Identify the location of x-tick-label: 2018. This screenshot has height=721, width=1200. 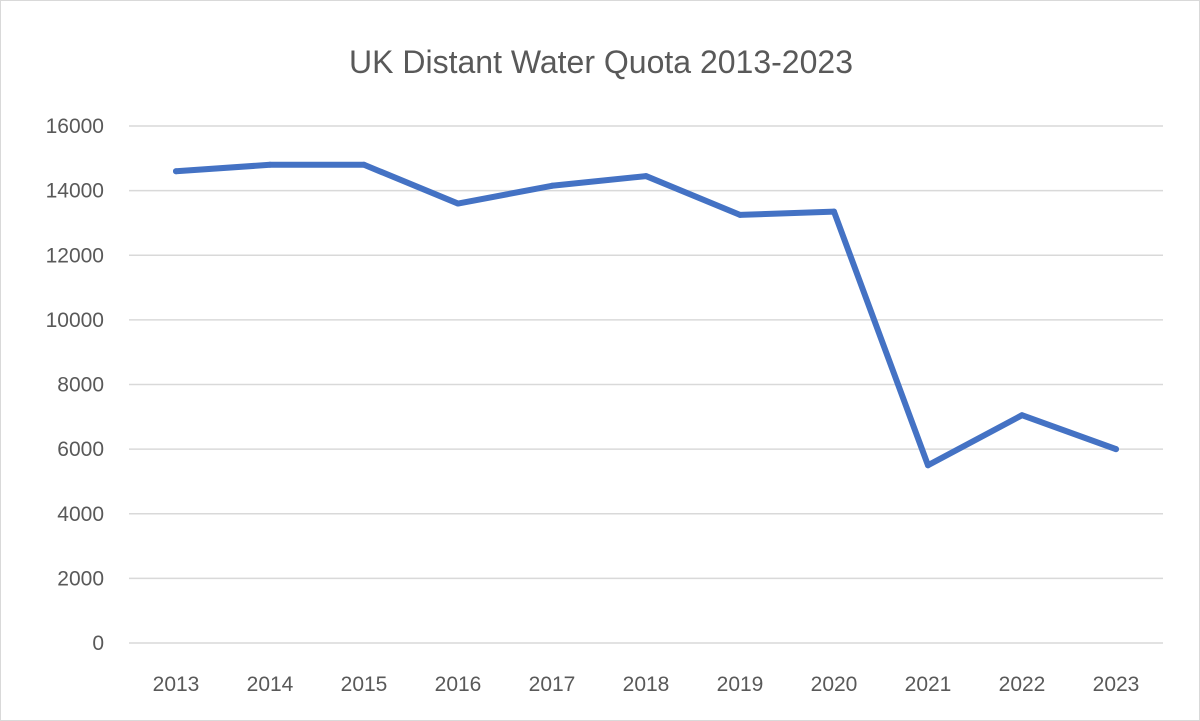
(646, 684).